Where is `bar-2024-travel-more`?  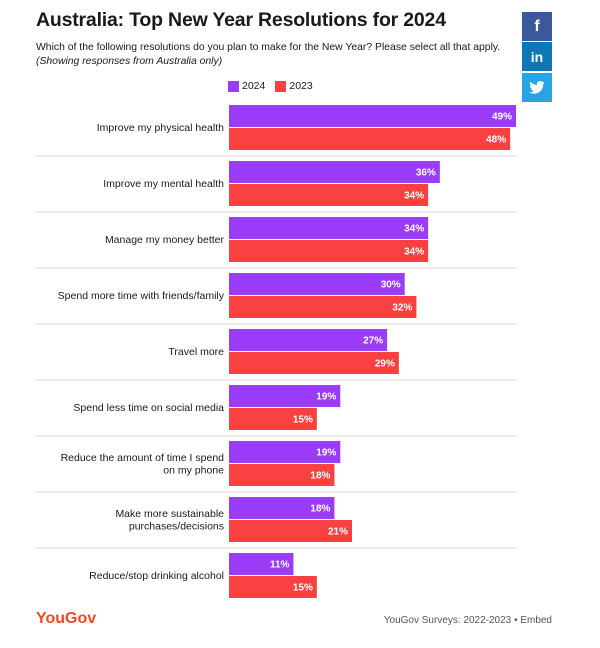 bar-2024-travel-more is located at coordinates (308, 340).